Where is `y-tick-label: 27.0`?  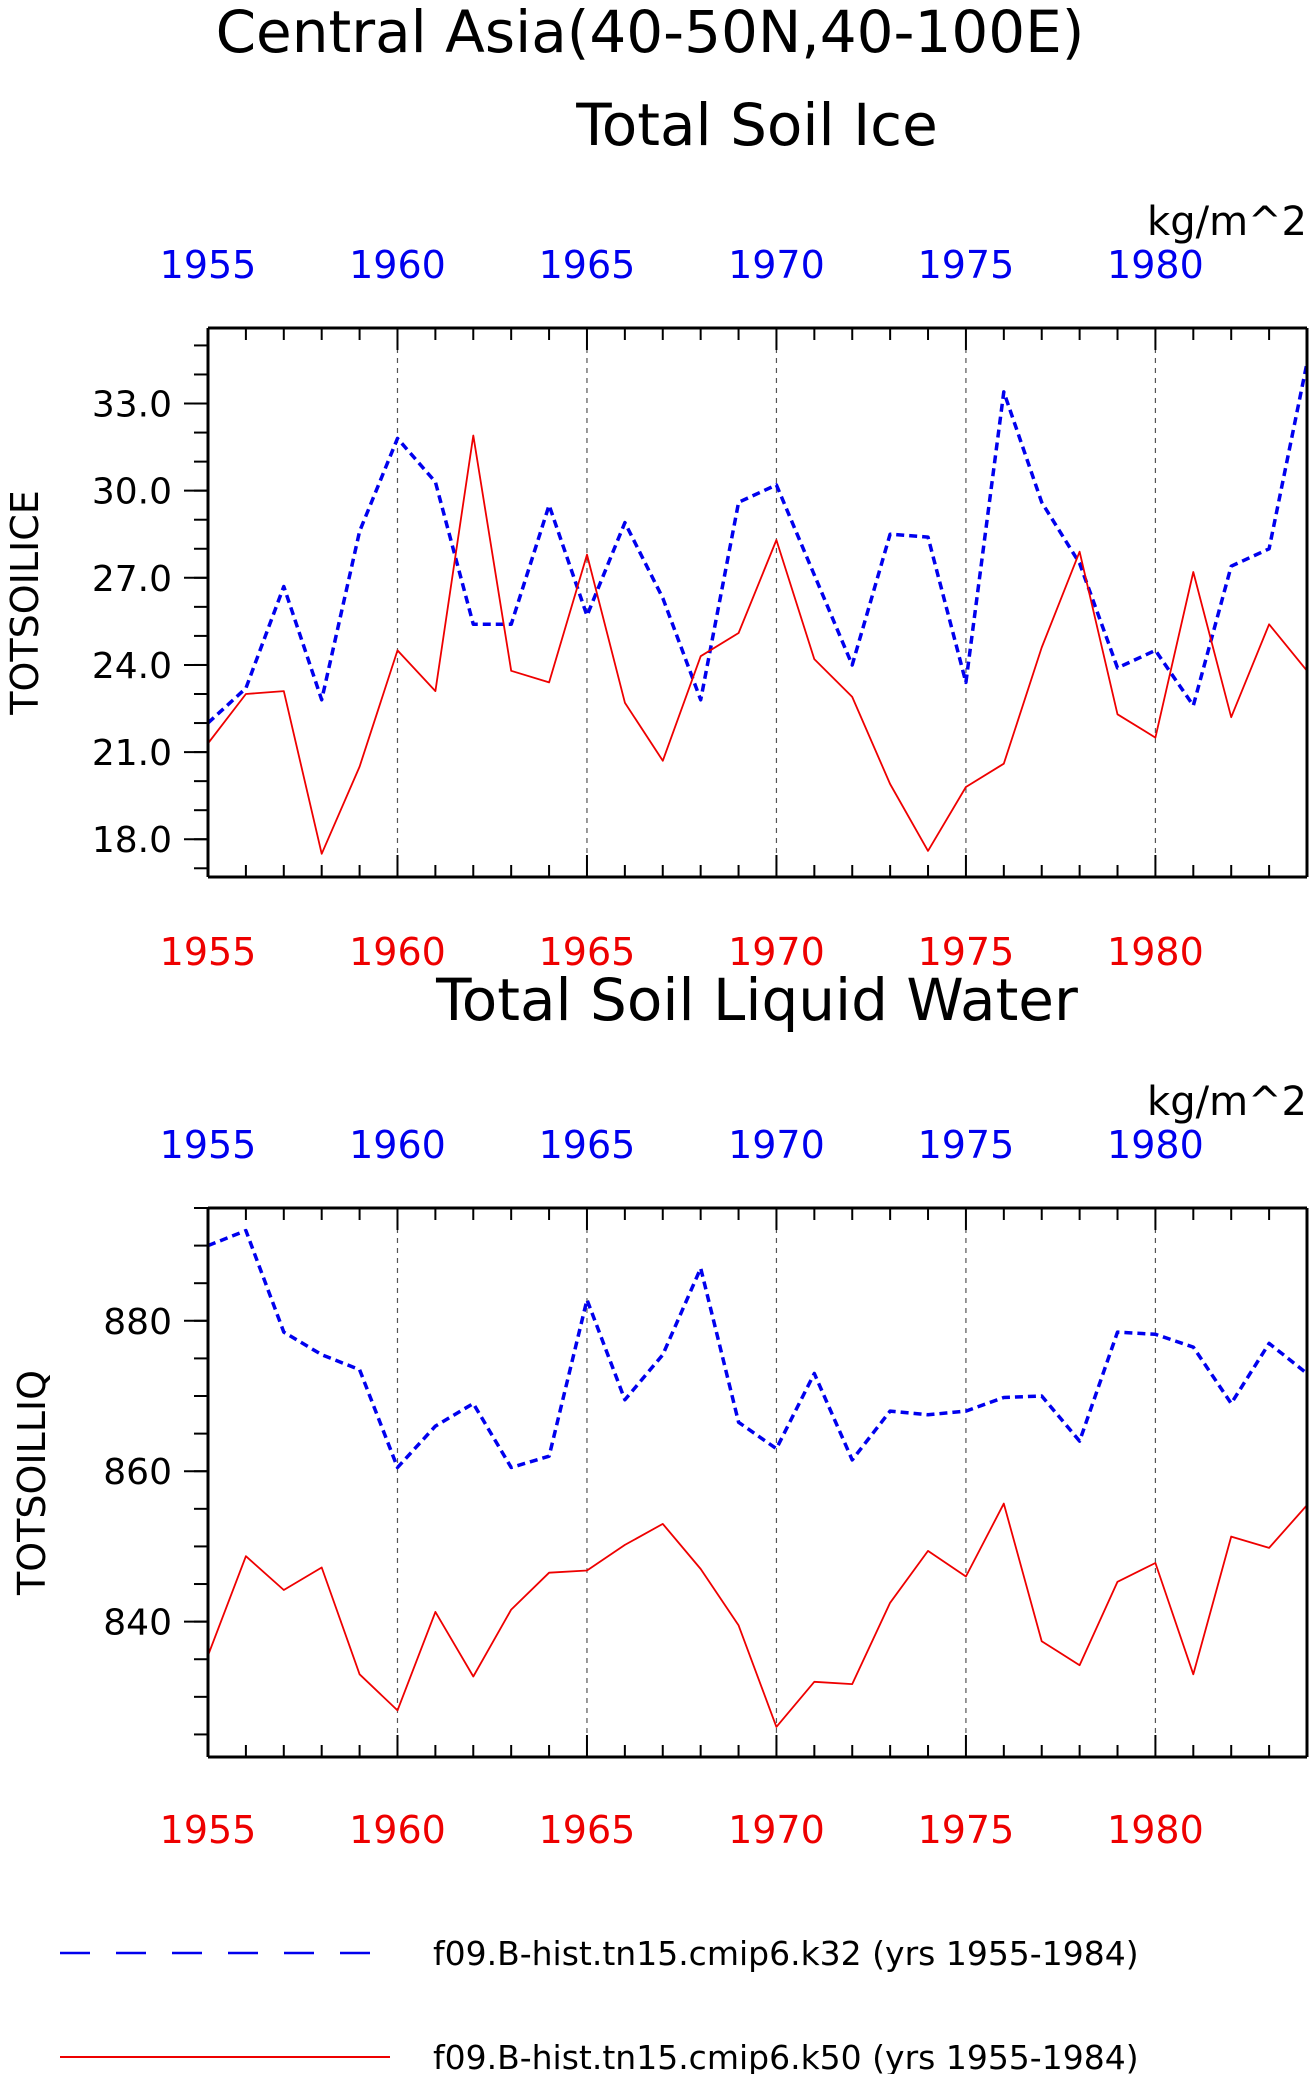 y-tick-label: 27.0 is located at coordinates (132, 579).